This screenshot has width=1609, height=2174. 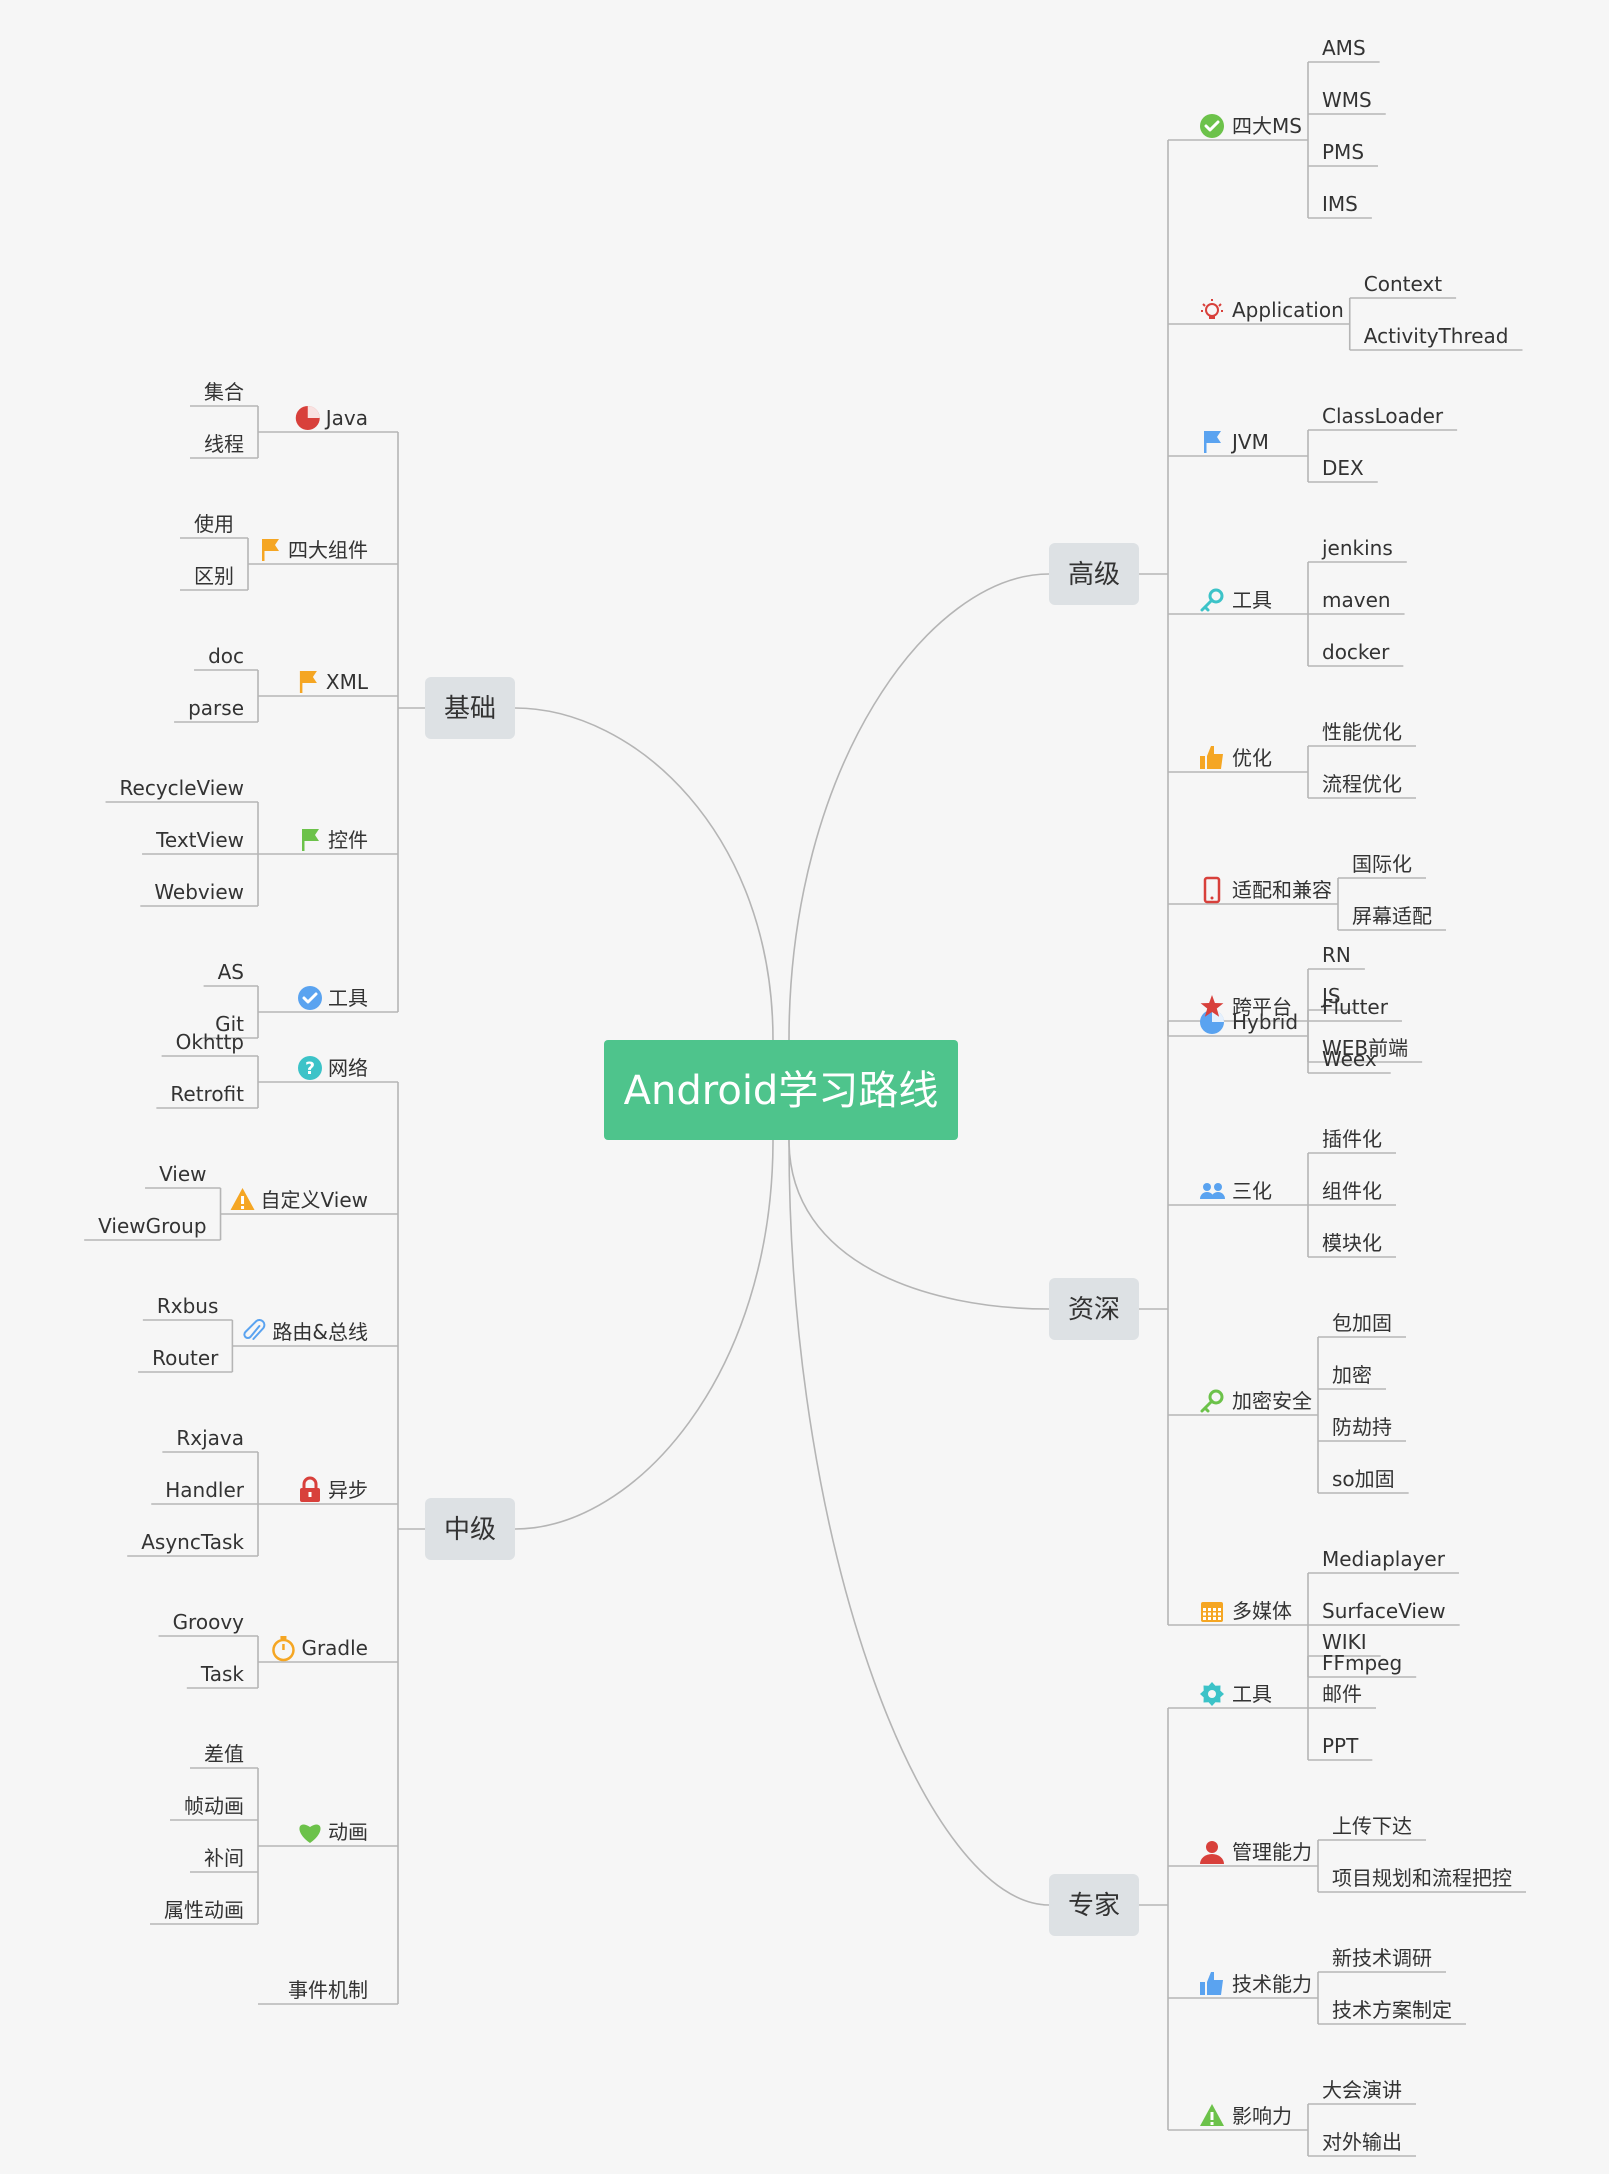 I want to click on subtopic-5-2: 管理能力, so click(x=1256, y=1852).